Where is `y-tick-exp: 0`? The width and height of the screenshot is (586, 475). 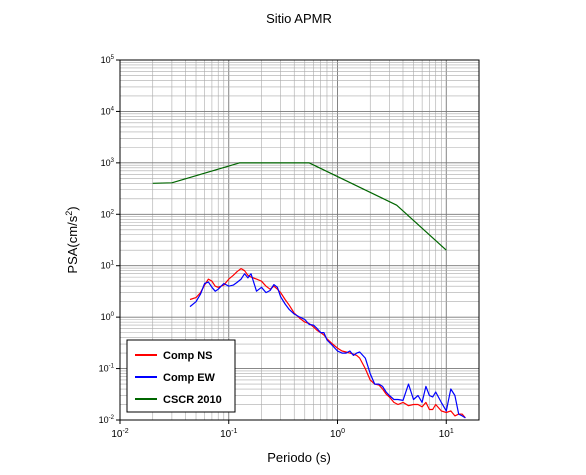
y-tick-exp: 0 is located at coordinates (113, 315).